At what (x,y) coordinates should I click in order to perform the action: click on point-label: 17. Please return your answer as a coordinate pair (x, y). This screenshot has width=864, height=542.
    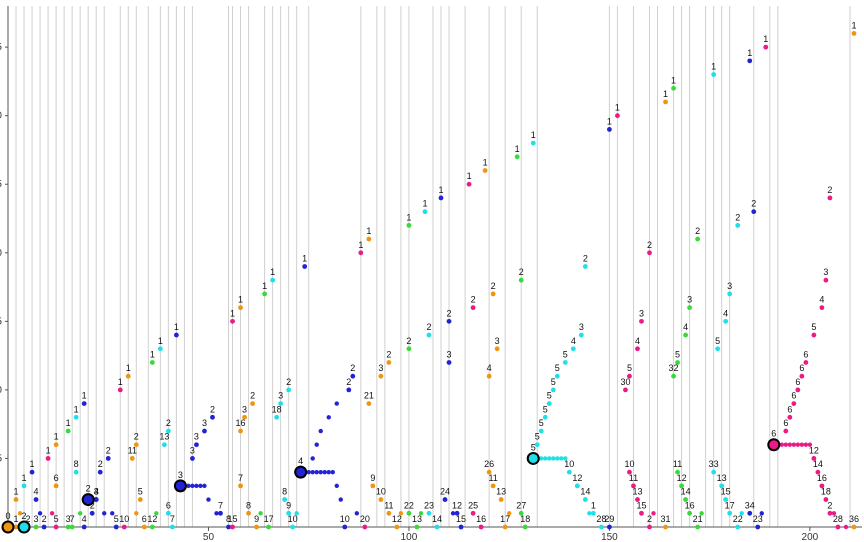
    Looking at the image, I should click on (730, 505).